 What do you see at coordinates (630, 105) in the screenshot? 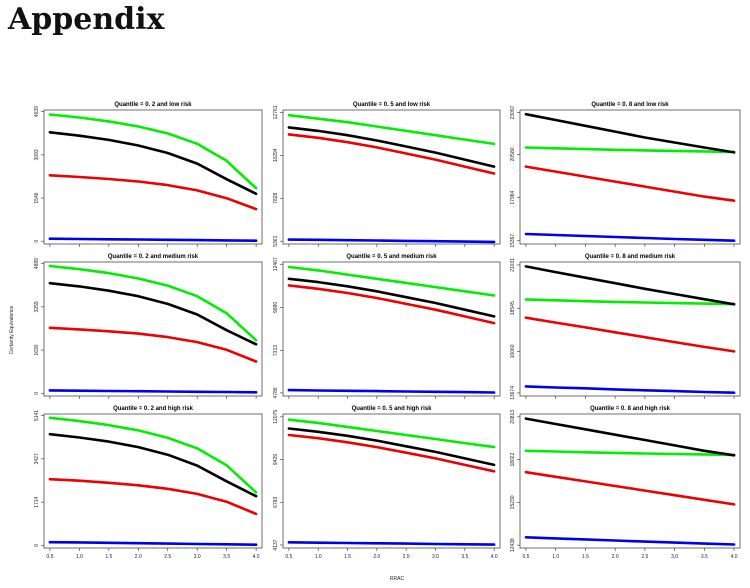
I see `chart-title: Quantile = 0. 8 and low risk` at bounding box center [630, 105].